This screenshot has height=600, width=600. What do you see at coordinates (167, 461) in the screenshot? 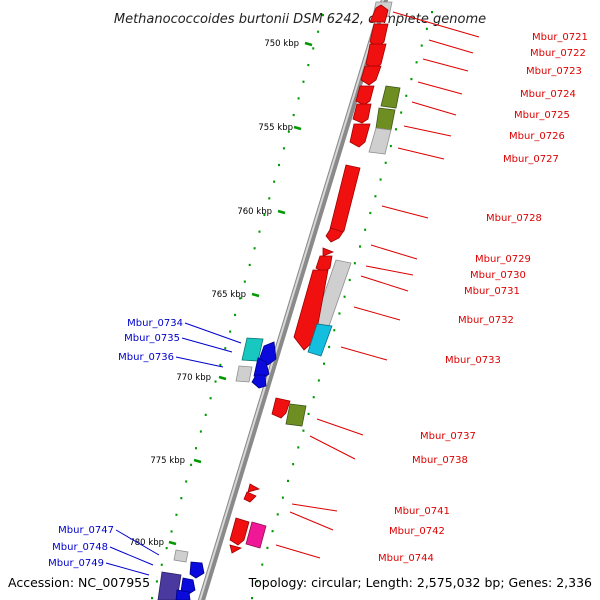
I see `tick-label: 775 kbp` at bounding box center [167, 461].